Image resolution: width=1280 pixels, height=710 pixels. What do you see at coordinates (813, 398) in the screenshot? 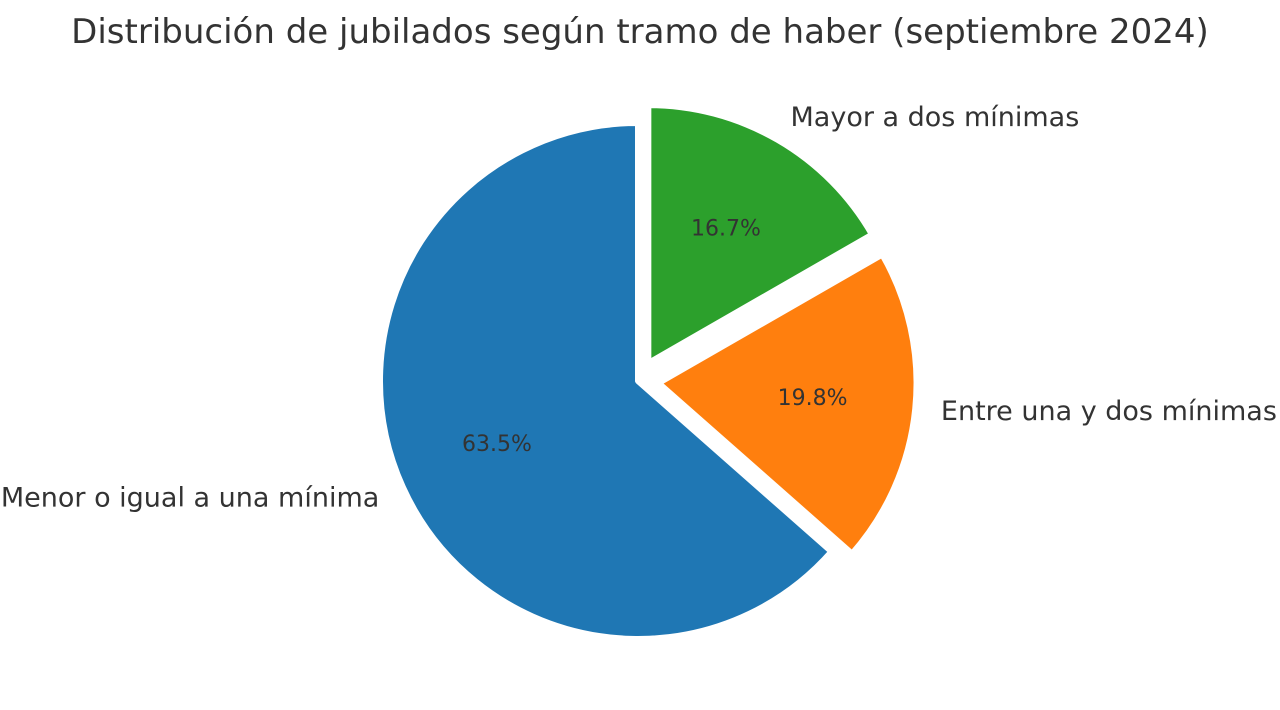
I see `pie-slice-1-pct-label: 19.8%` at bounding box center [813, 398].